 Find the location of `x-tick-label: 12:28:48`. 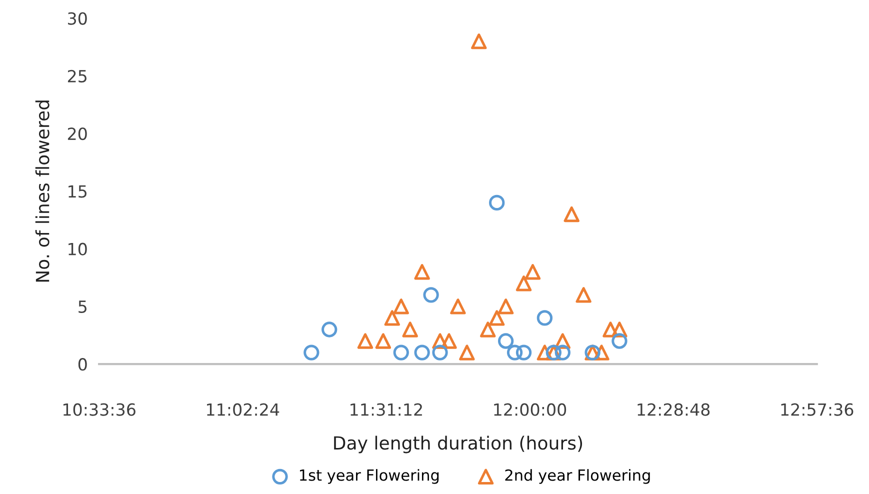

x-tick-label: 12:28:48 is located at coordinates (674, 409).